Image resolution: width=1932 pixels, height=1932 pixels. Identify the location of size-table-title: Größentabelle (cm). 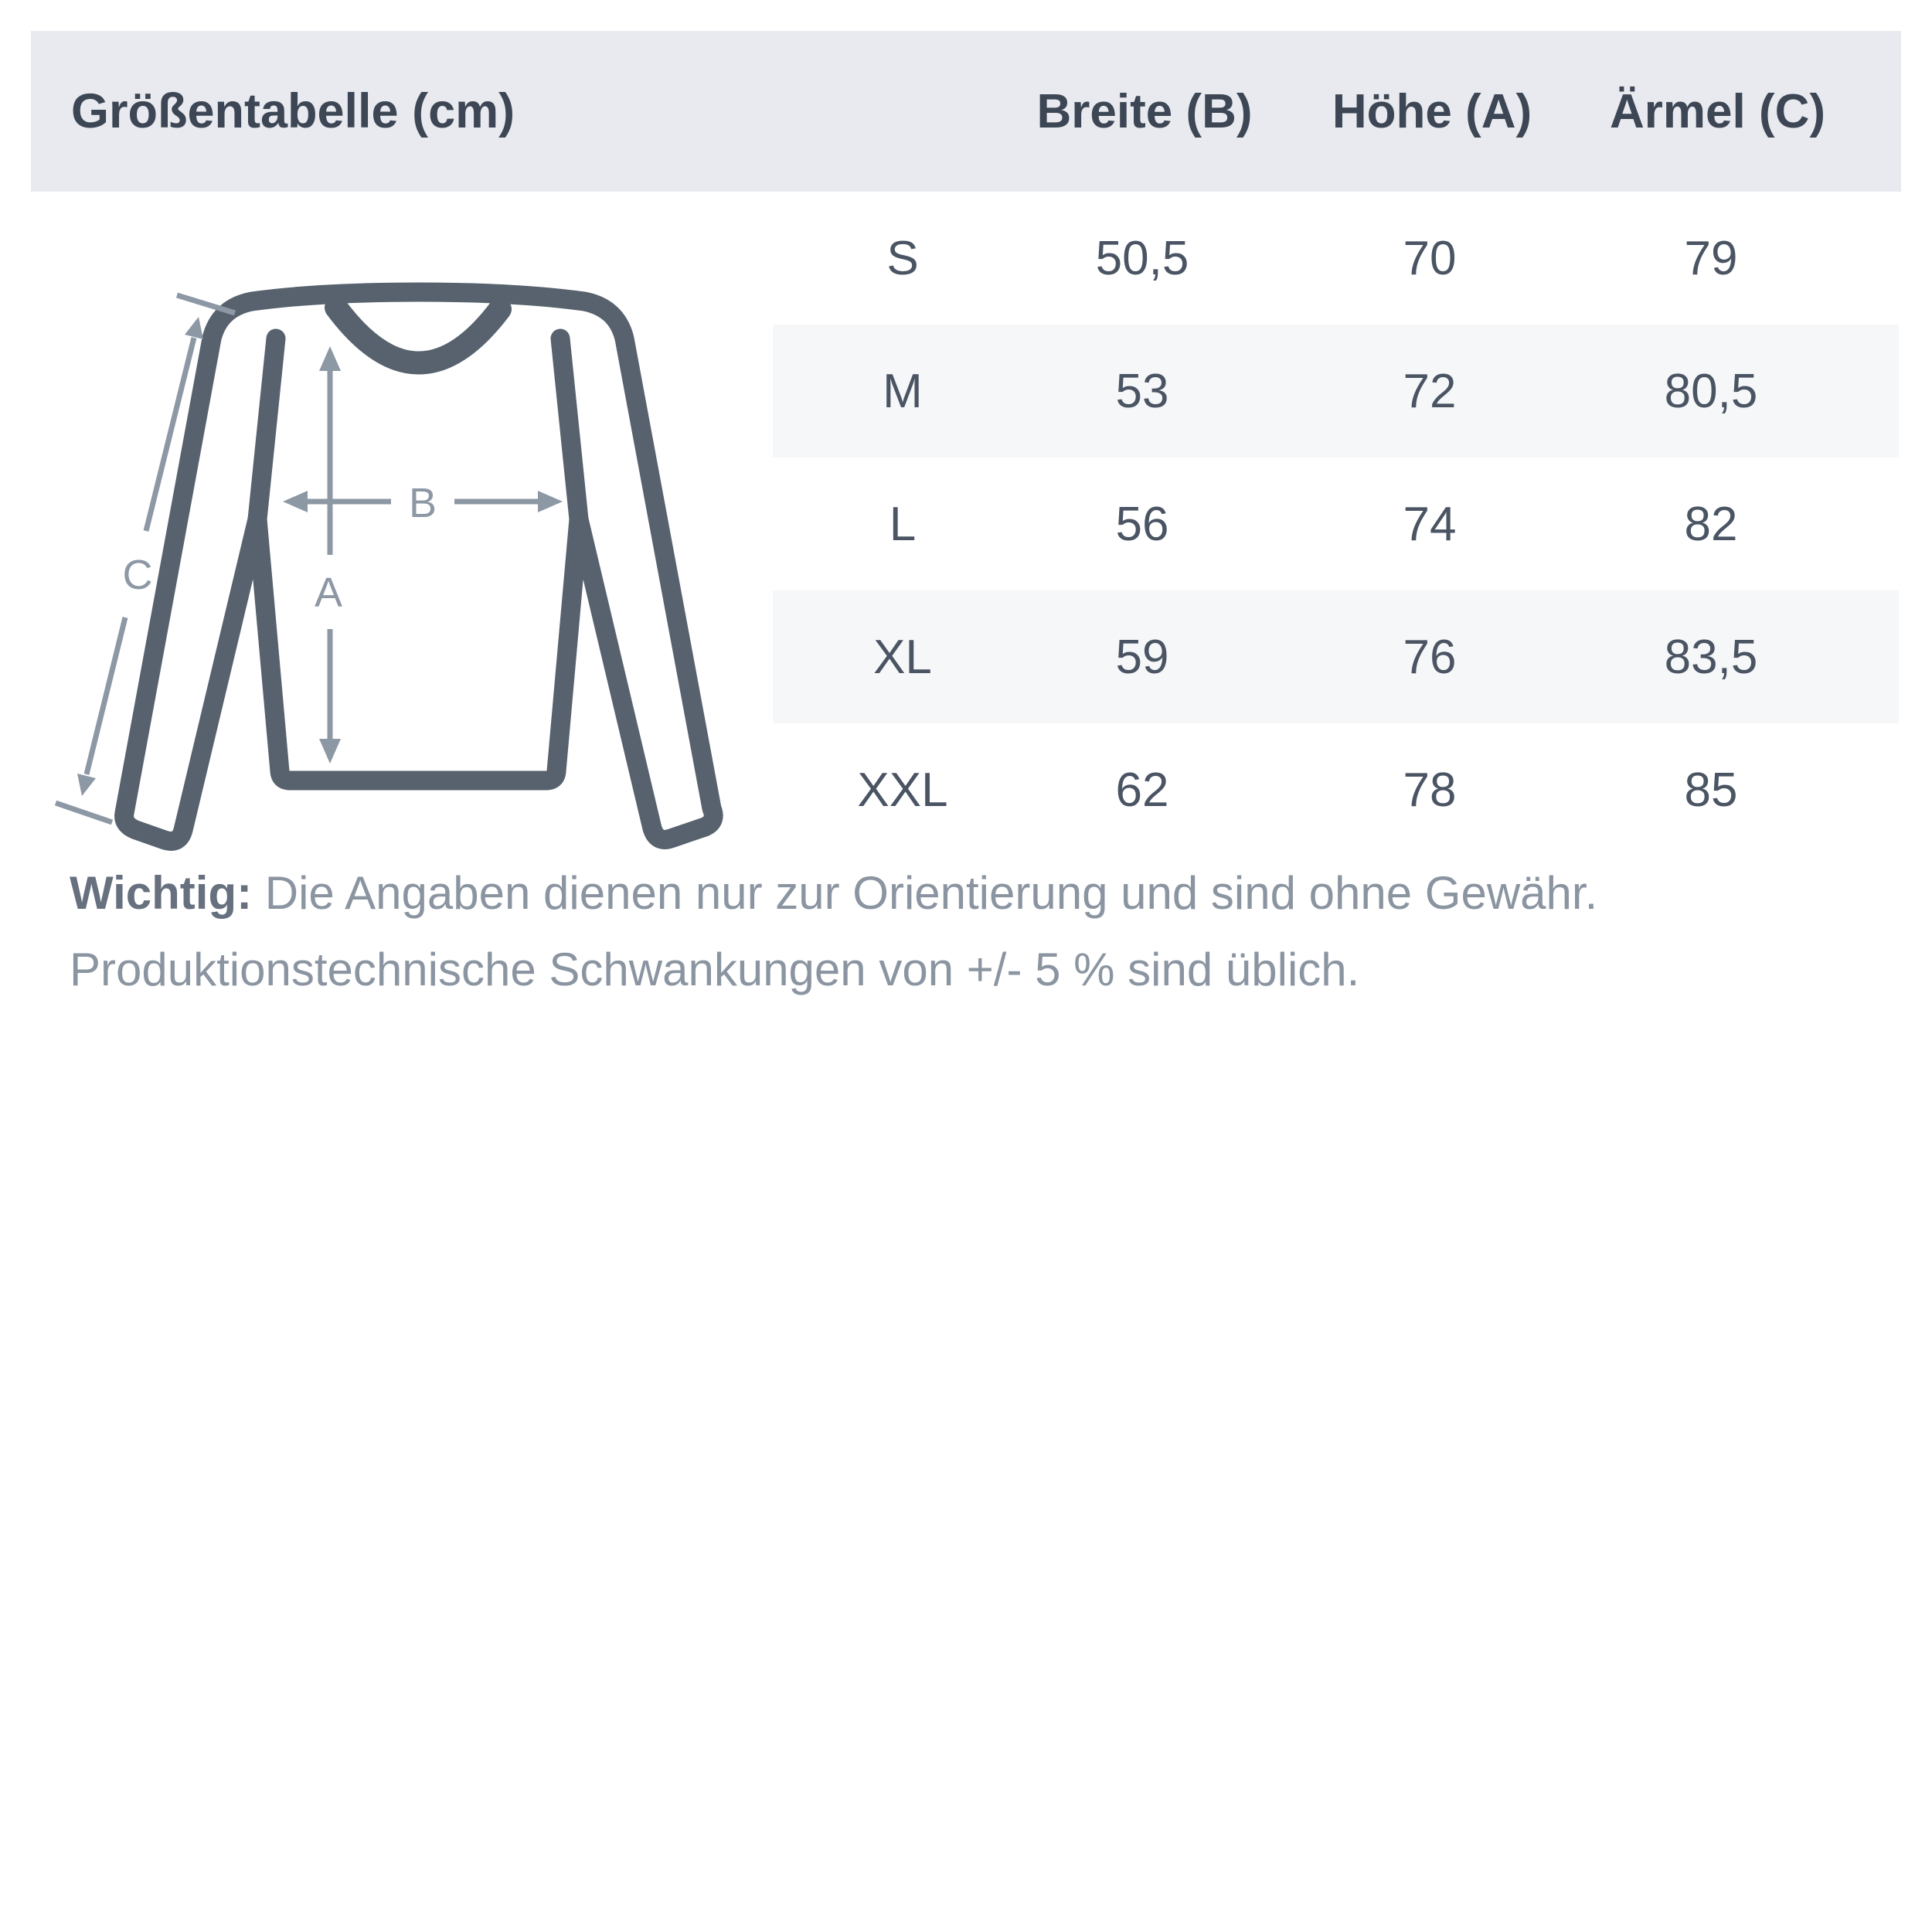
(293, 111).